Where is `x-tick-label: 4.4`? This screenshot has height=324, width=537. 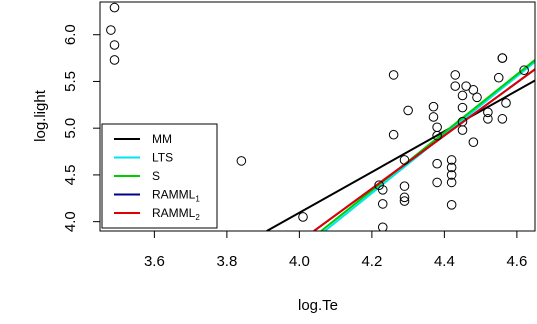
x-tick-label: 4.4 is located at coordinates (444, 261).